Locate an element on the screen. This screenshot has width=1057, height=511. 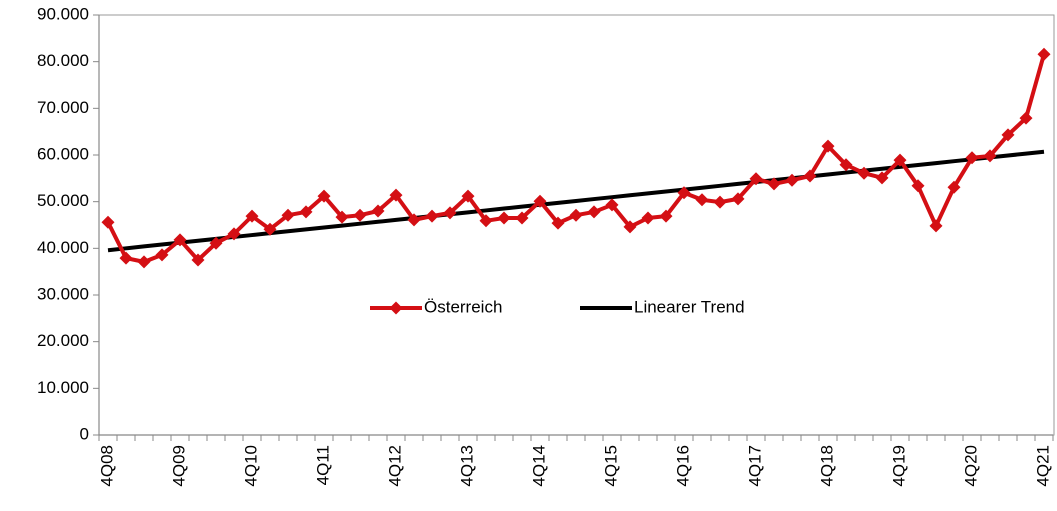
x-tick-label: 4Q08 is located at coordinates (106, 466).